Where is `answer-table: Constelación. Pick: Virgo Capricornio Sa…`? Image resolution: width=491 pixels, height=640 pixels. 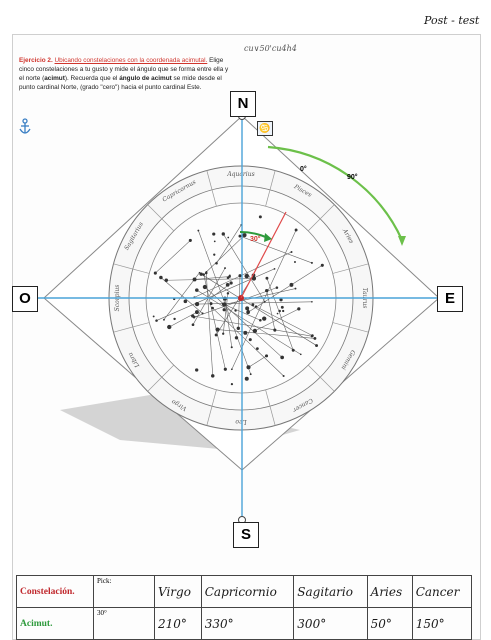 answer-table: Constelación. Pick: Virgo Capricornio Sa… is located at coordinates (244, 607).